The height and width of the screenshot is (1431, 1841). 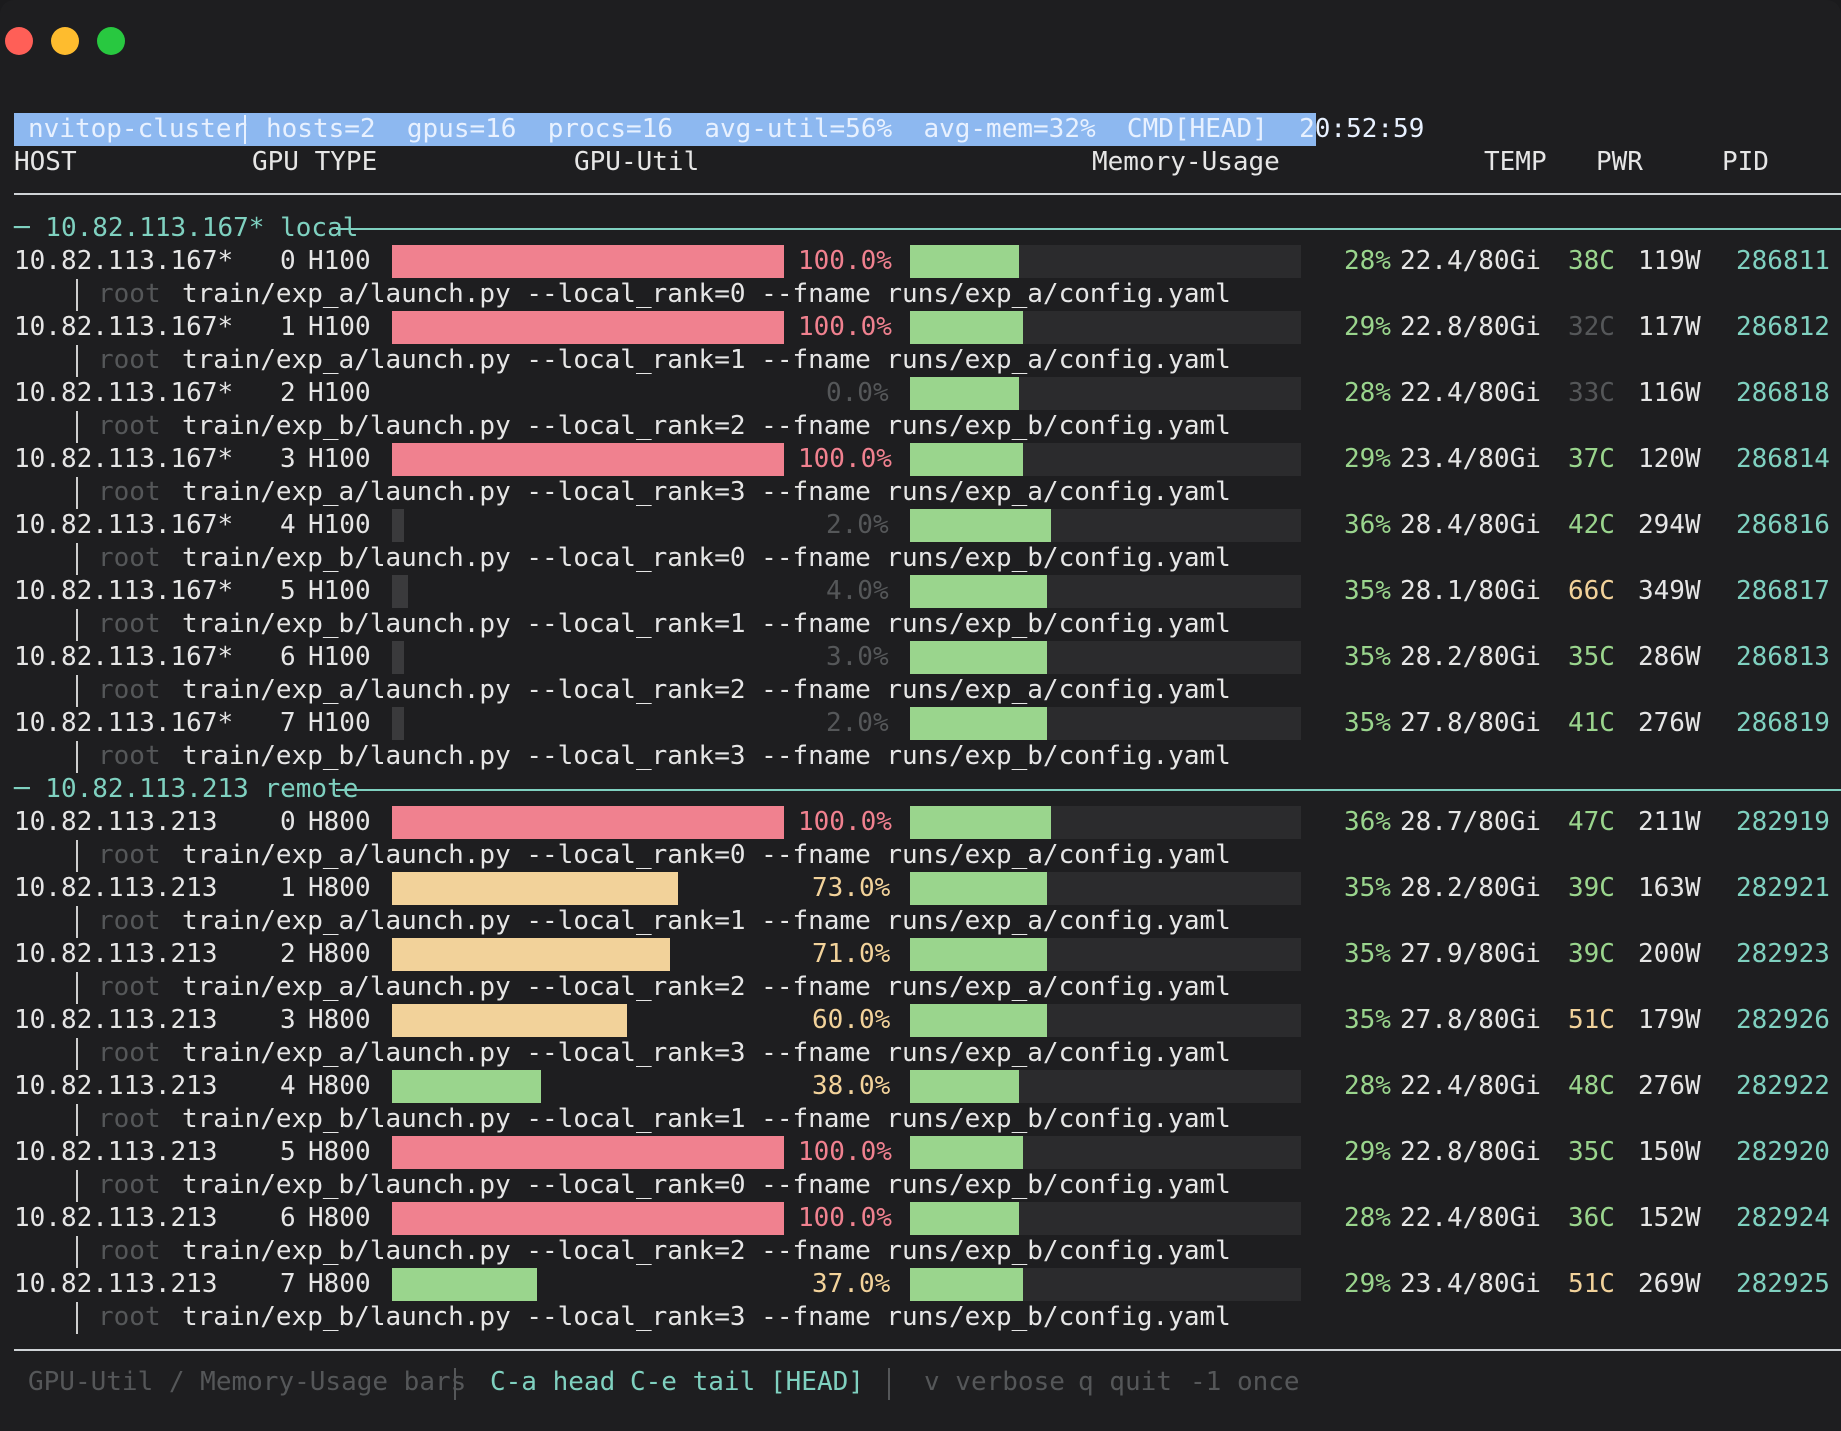 What do you see at coordinates (1783, 1152) in the screenshot?
I see `process-pid: 282920` at bounding box center [1783, 1152].